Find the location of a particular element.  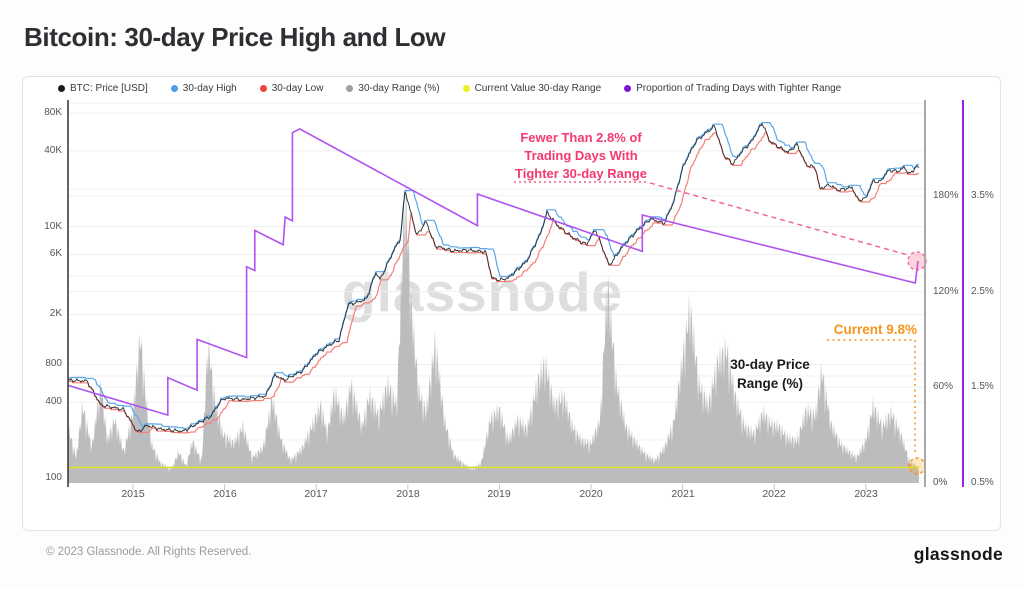

current-range-annotation: Current 9.8% is located at coordinates (875, 329).